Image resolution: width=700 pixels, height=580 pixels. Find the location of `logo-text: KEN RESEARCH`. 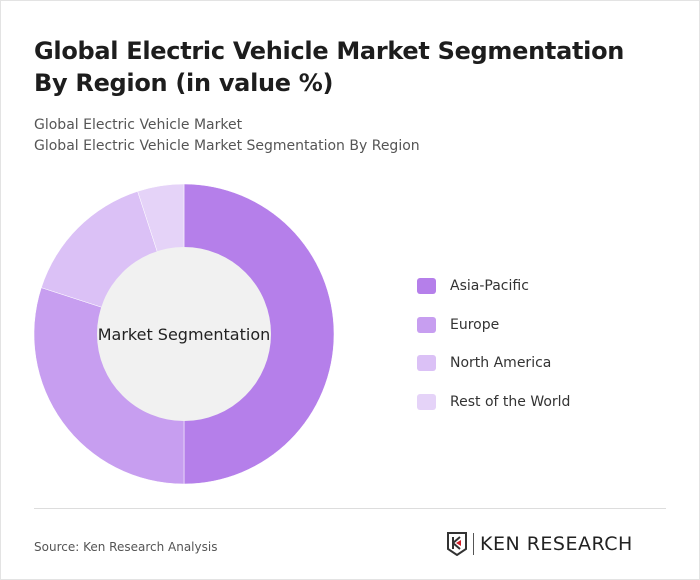

logo-text: KEN RESEARCH is located at coordinates (553, 544).